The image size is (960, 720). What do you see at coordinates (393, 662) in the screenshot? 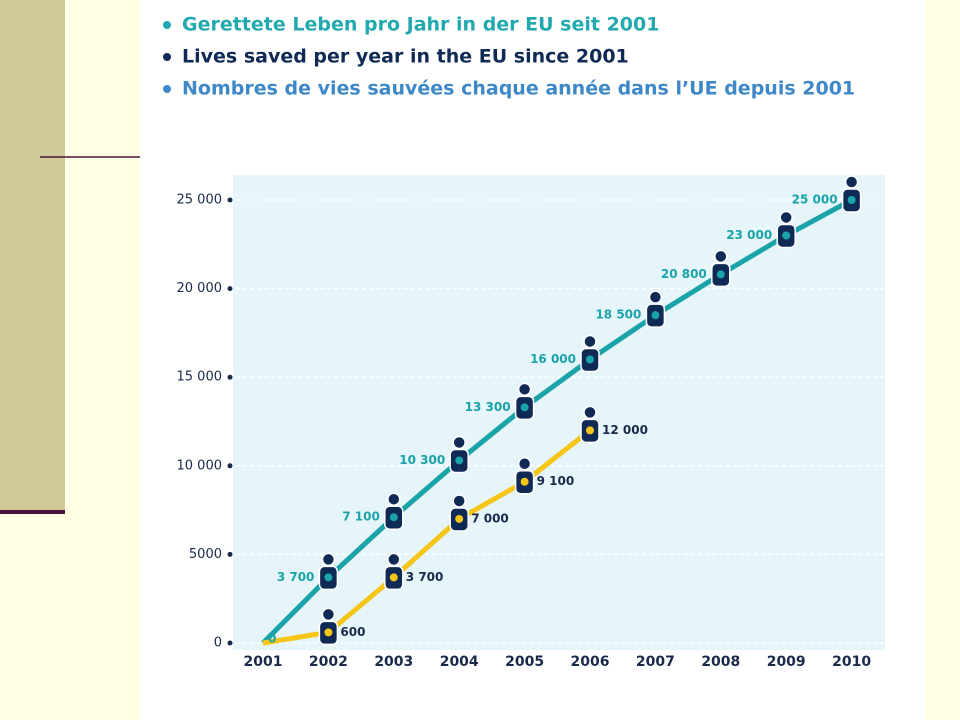
I see `x-tick-label: 2003` at bounding box center [393, 662].